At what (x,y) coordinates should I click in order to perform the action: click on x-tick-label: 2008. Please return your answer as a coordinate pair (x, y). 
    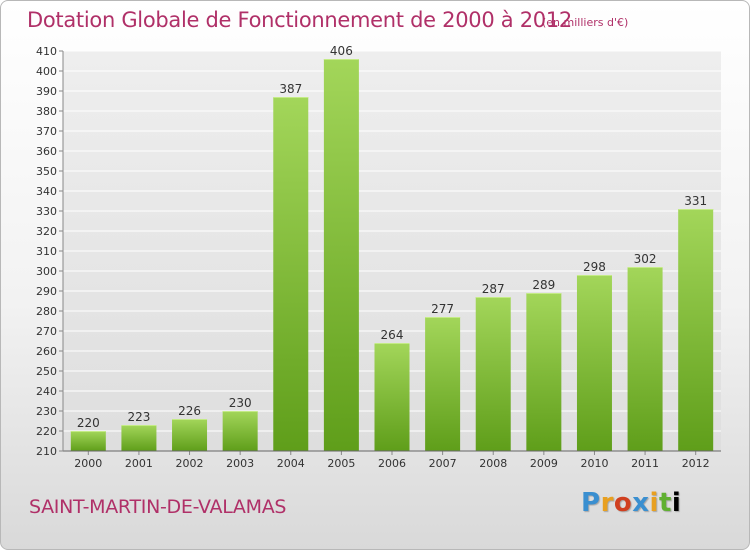
    Looking at the image, I should click on (493, 463).